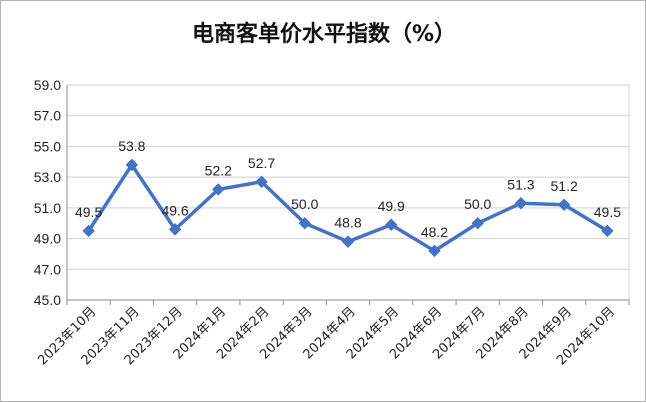 The image size is (646, 403). What do you see at coordinates (261, 163) in the screenshot?
I see `data-label: 52.7` at bounding box center [261, 163].